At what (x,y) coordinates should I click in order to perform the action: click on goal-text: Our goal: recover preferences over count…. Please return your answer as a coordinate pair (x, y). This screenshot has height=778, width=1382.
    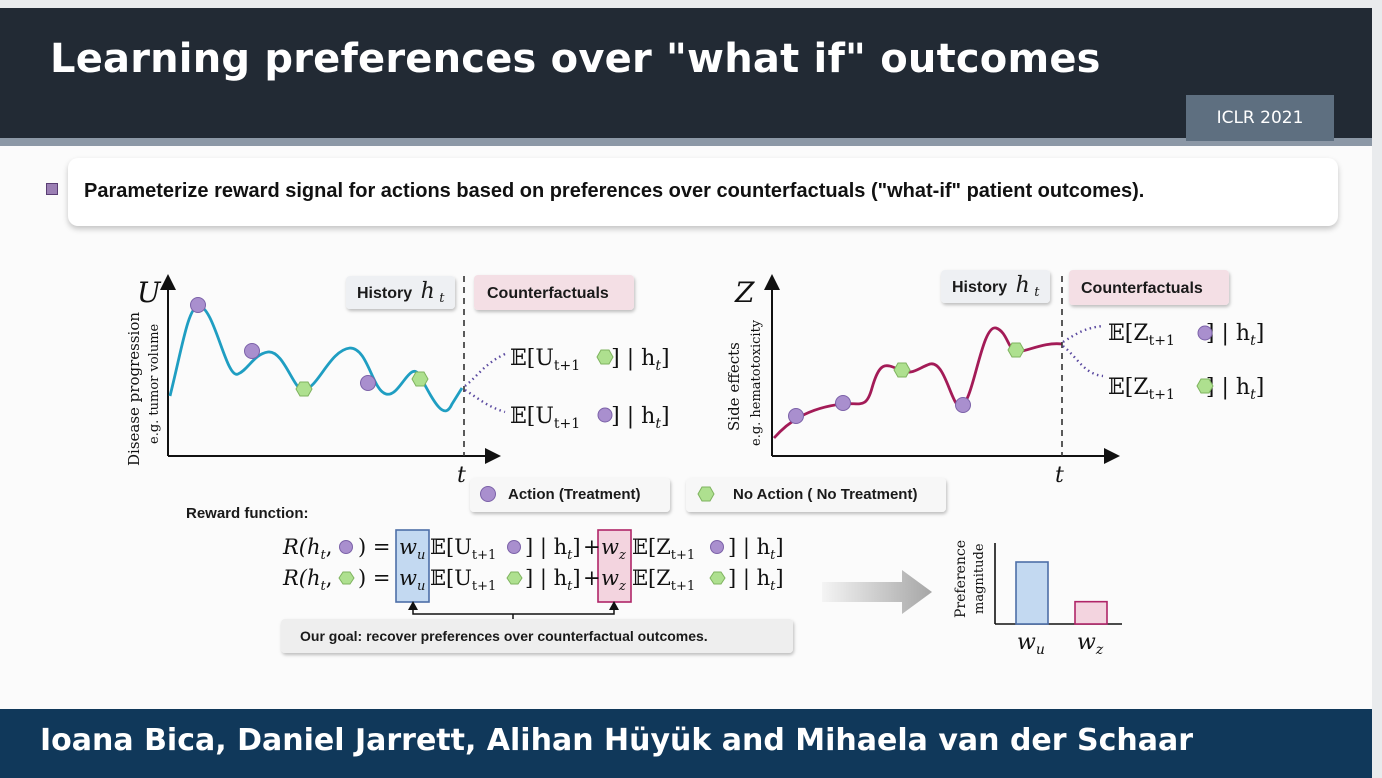
    Looking at the image, I should click on (504, 636).